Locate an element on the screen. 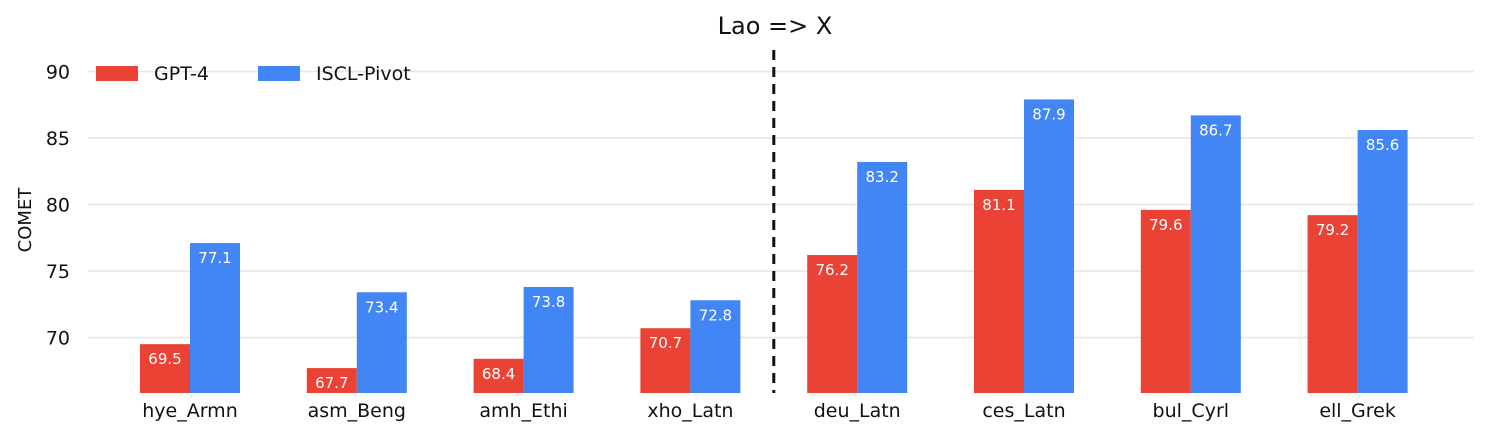 This screenshot has width=1488, height=437. x-tick-label: hye_Armn is located at coordinates (190, 411).